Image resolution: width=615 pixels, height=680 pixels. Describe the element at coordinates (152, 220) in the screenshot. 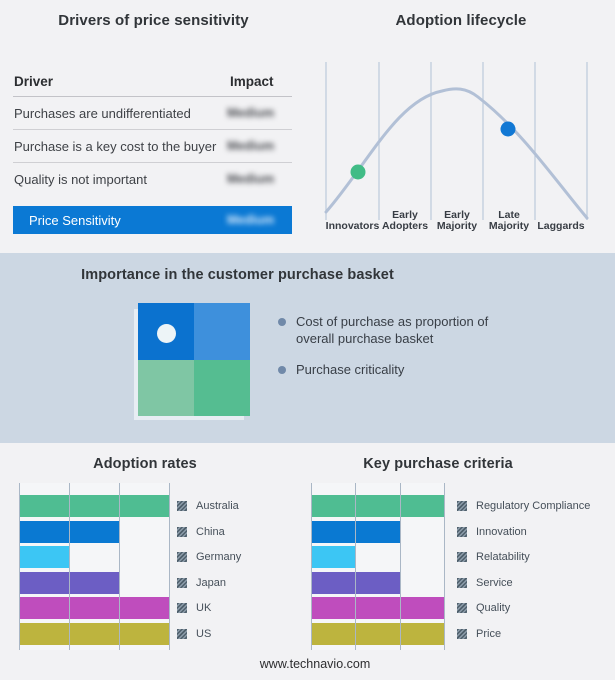

I see `price-sensitivity-row: Price Sensitivity Medium` at that location.